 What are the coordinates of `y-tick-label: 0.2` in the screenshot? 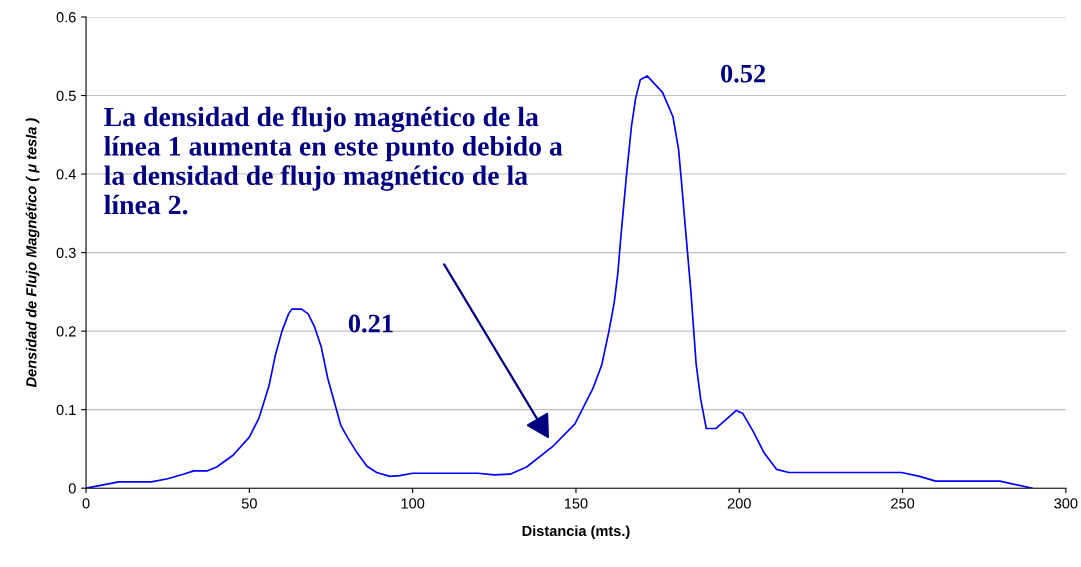 It's located at (66, 331).